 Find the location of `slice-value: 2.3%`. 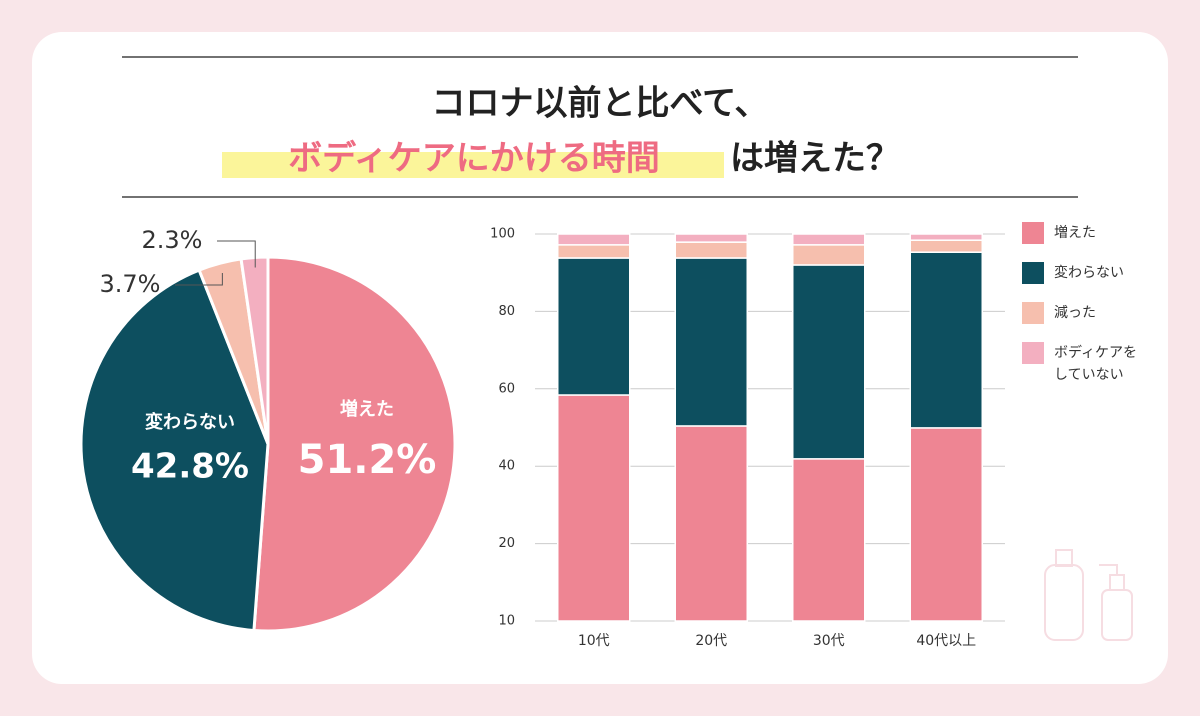

slice-value: 2.3% is located at coordinates (172, 240).